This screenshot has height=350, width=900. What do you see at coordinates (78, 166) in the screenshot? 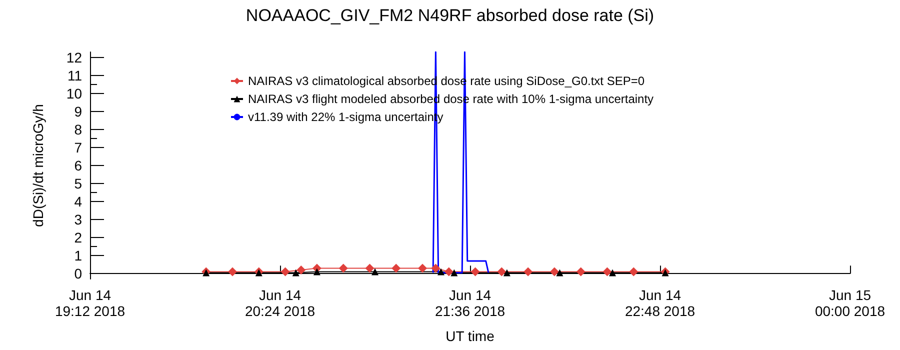
I see `y-tick-label: 6` at bounding box center [78, 166].